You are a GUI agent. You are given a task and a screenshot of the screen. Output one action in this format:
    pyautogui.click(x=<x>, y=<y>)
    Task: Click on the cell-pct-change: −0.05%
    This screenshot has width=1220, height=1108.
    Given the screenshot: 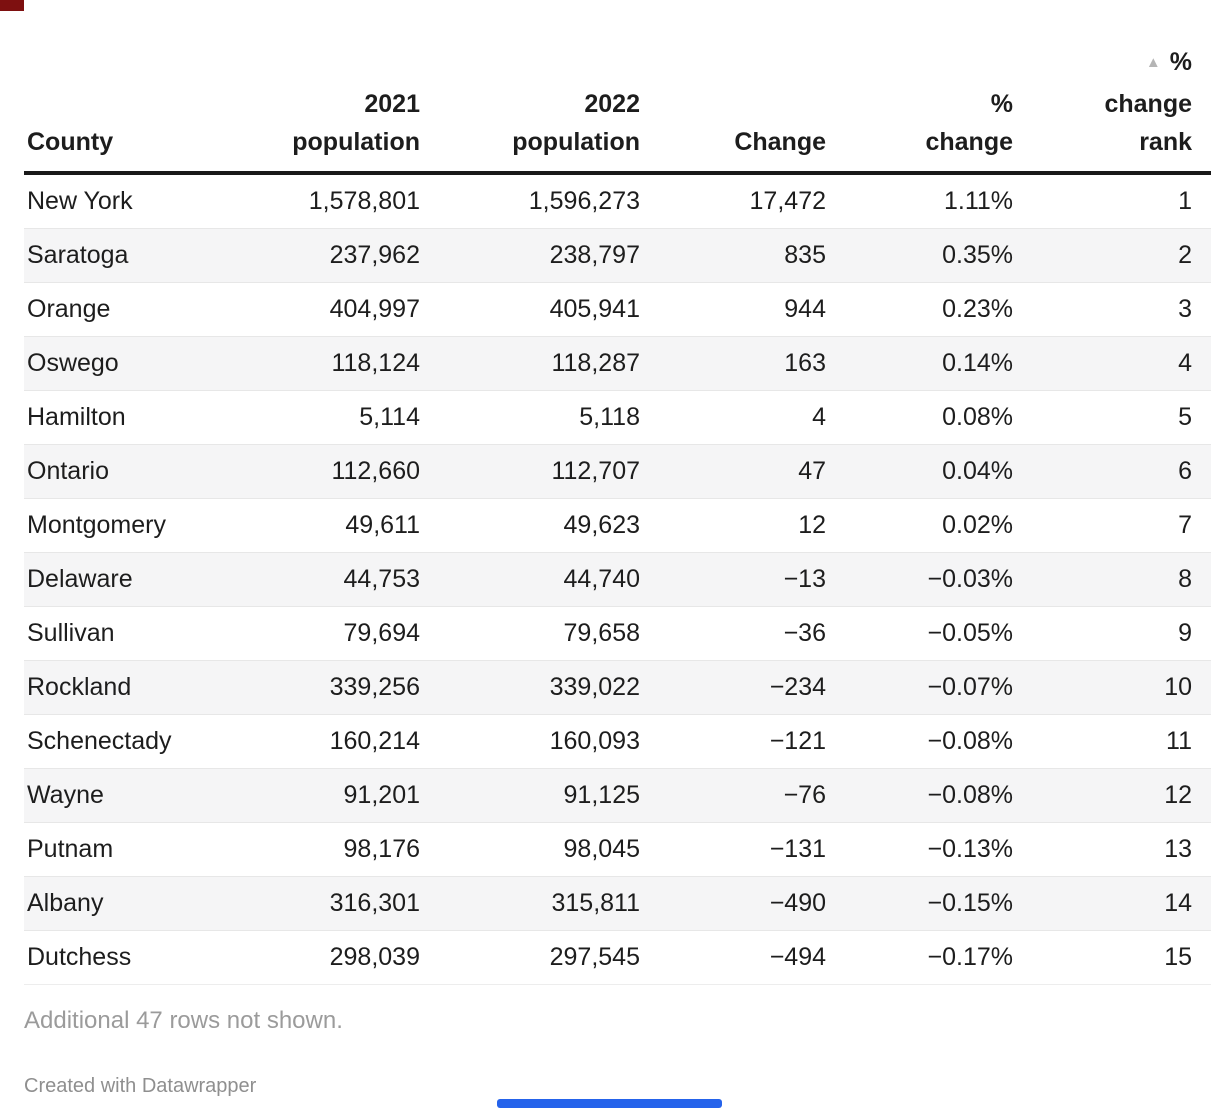 What is the action you would take?
    pyautogui.click(x=970, y=633)
    